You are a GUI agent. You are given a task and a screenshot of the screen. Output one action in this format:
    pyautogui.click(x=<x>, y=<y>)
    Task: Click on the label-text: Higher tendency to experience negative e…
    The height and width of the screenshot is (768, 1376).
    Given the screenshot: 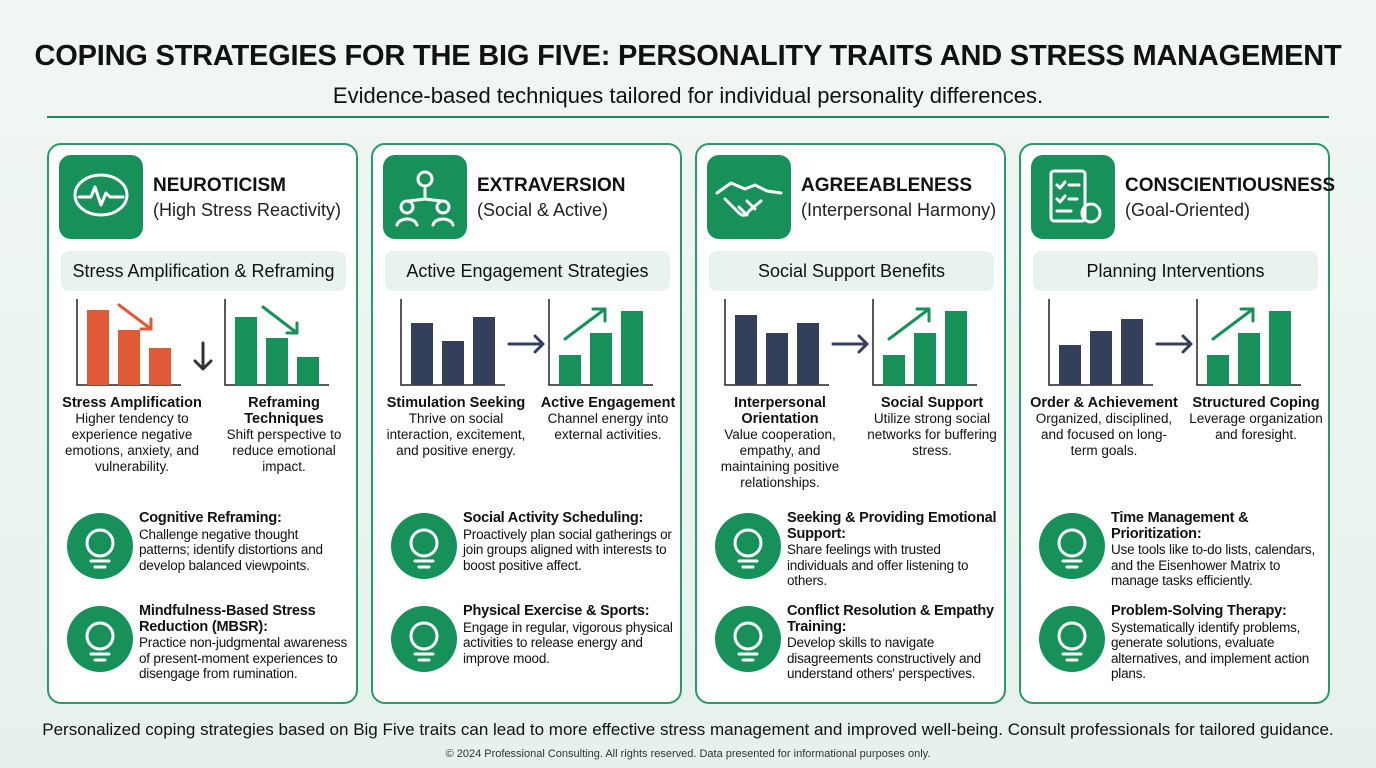 What is the action you would take?
    pyautogui.click(x=132, y=442)
    